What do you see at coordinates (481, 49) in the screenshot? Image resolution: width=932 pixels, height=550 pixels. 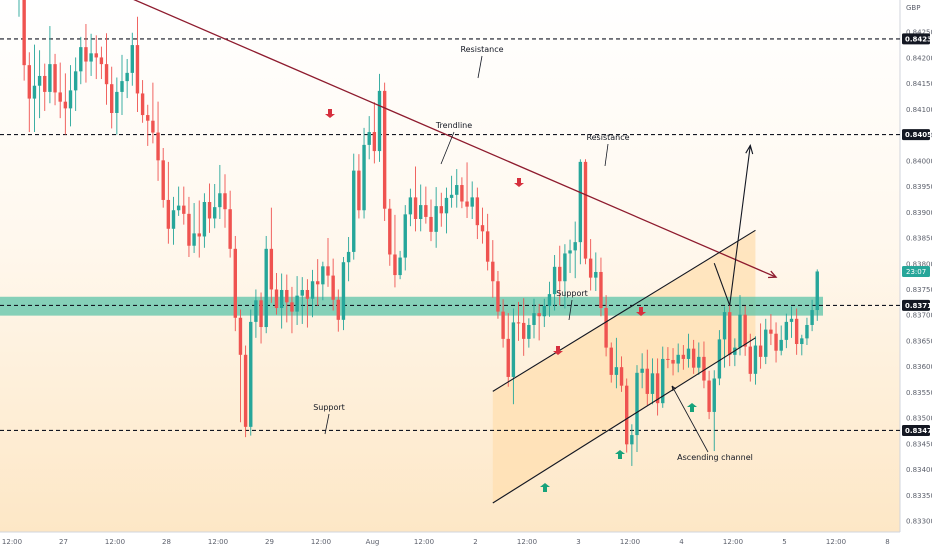 I see `resistance-label-top: Resistance` at bounding box center [481, 49].